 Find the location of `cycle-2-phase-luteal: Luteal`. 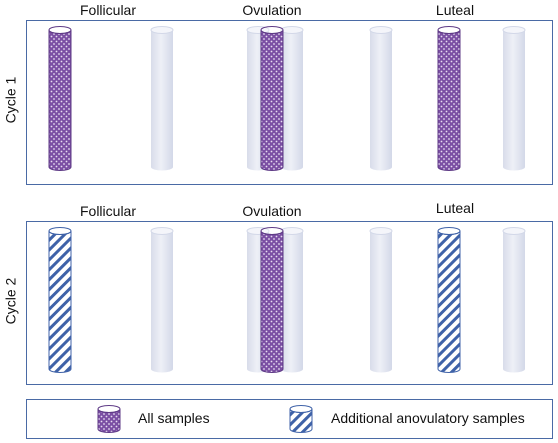

cycle-2-phase-luteal: Luteal is located at coordinates (455, 208).